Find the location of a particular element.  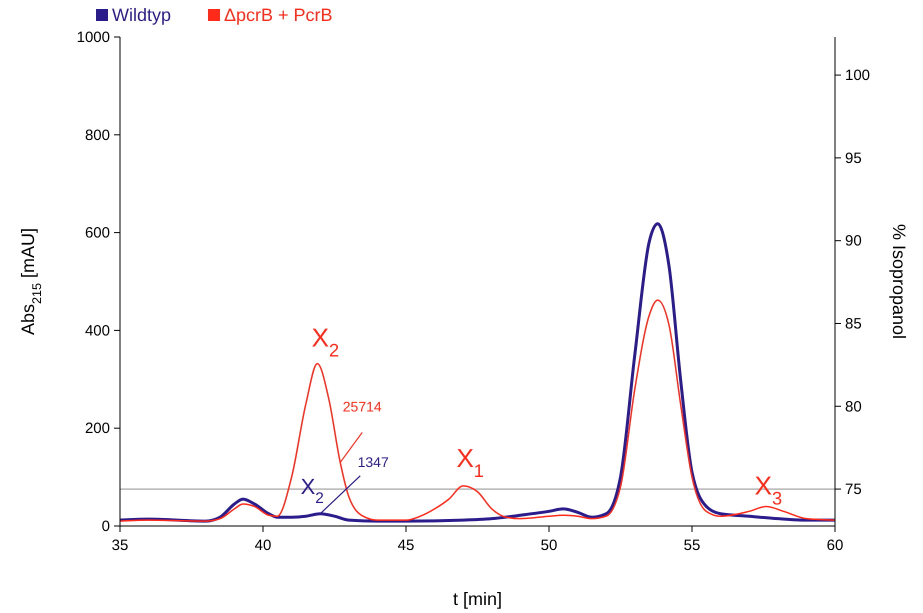

annotation: 1347 is located at coordinates (373, 462).